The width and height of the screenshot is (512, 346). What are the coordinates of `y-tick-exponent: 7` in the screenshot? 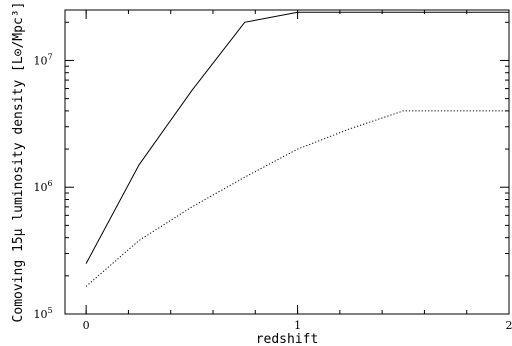 It's located at (49, 56).